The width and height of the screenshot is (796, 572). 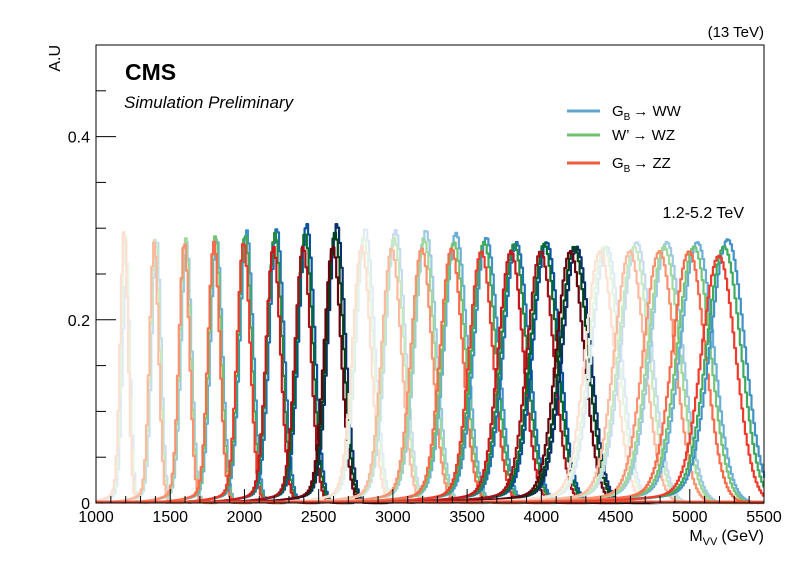 I want to click on x-axis: 1000 1500 2000 2500 3000 3500 4000 4500 5000 5500, so click(x=430, y=507).